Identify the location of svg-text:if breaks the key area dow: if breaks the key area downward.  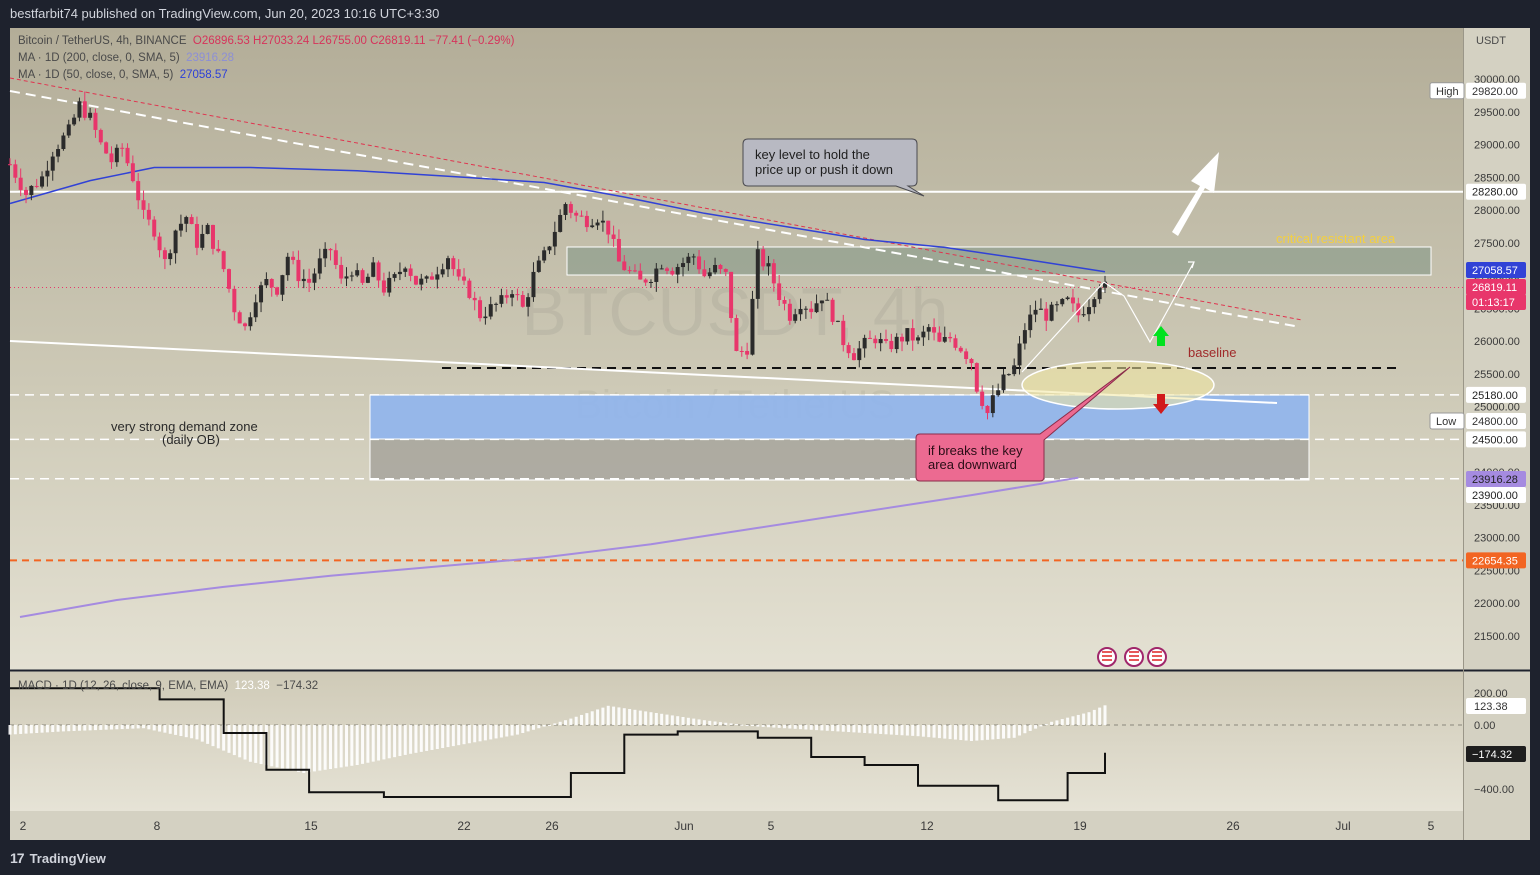
(977, 457).